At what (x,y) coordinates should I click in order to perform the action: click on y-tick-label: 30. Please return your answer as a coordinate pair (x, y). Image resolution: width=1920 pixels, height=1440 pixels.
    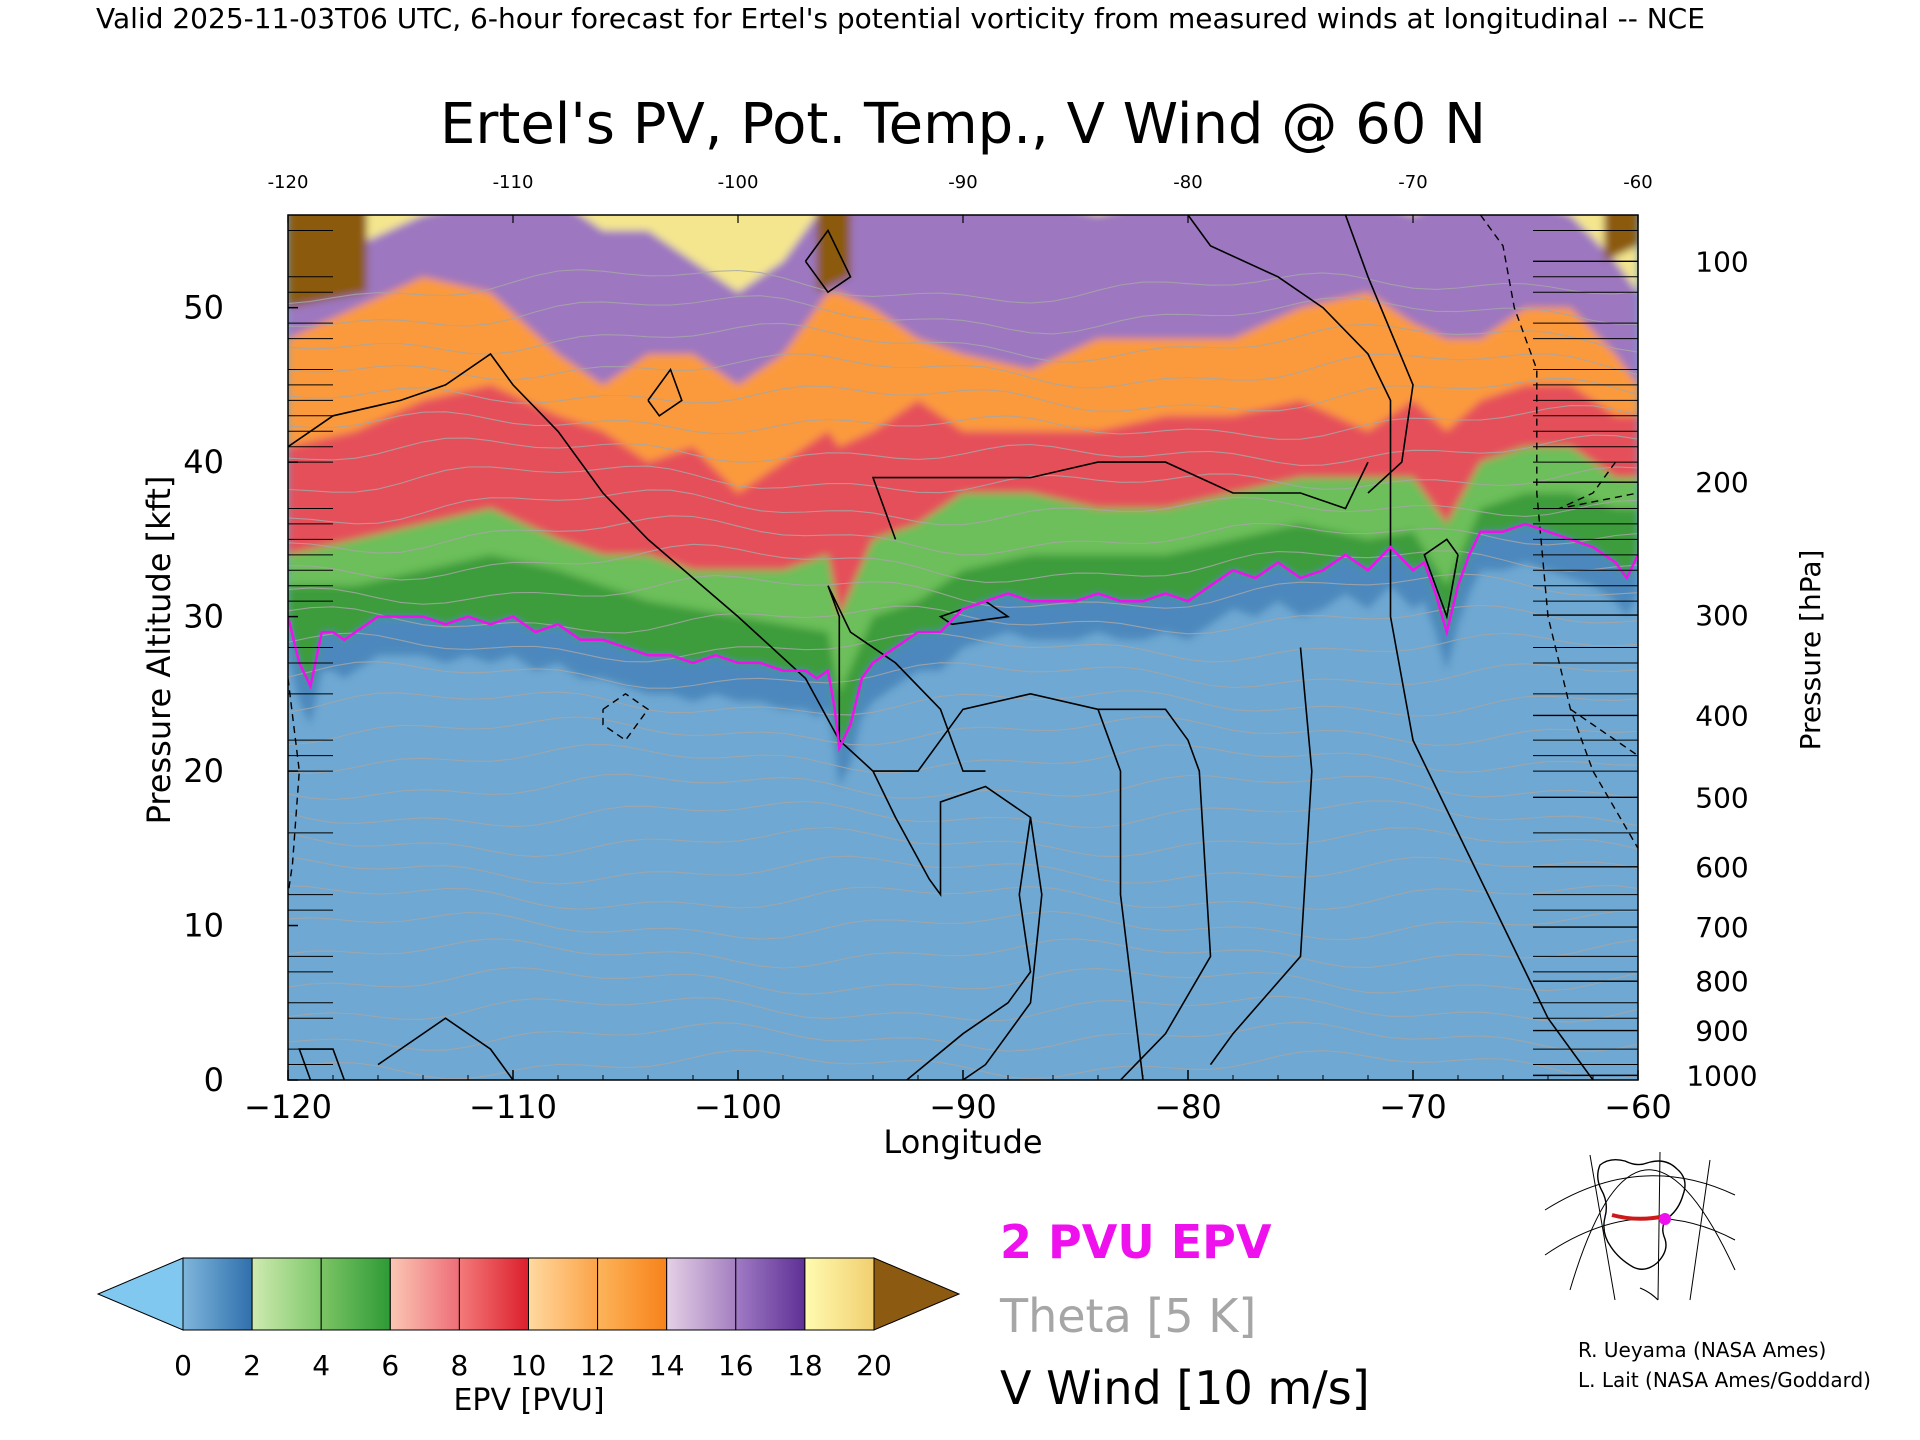
    Looking at the image, I should click on (203, 617).